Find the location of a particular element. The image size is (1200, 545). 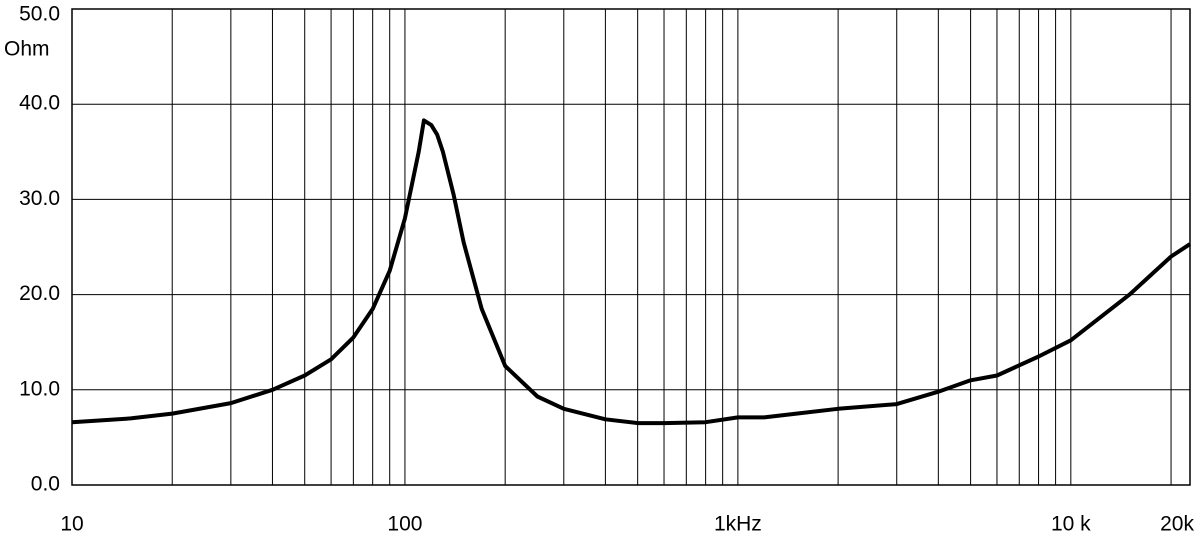

y-tick-label: 20.0 is located at coordinates (39, 293).